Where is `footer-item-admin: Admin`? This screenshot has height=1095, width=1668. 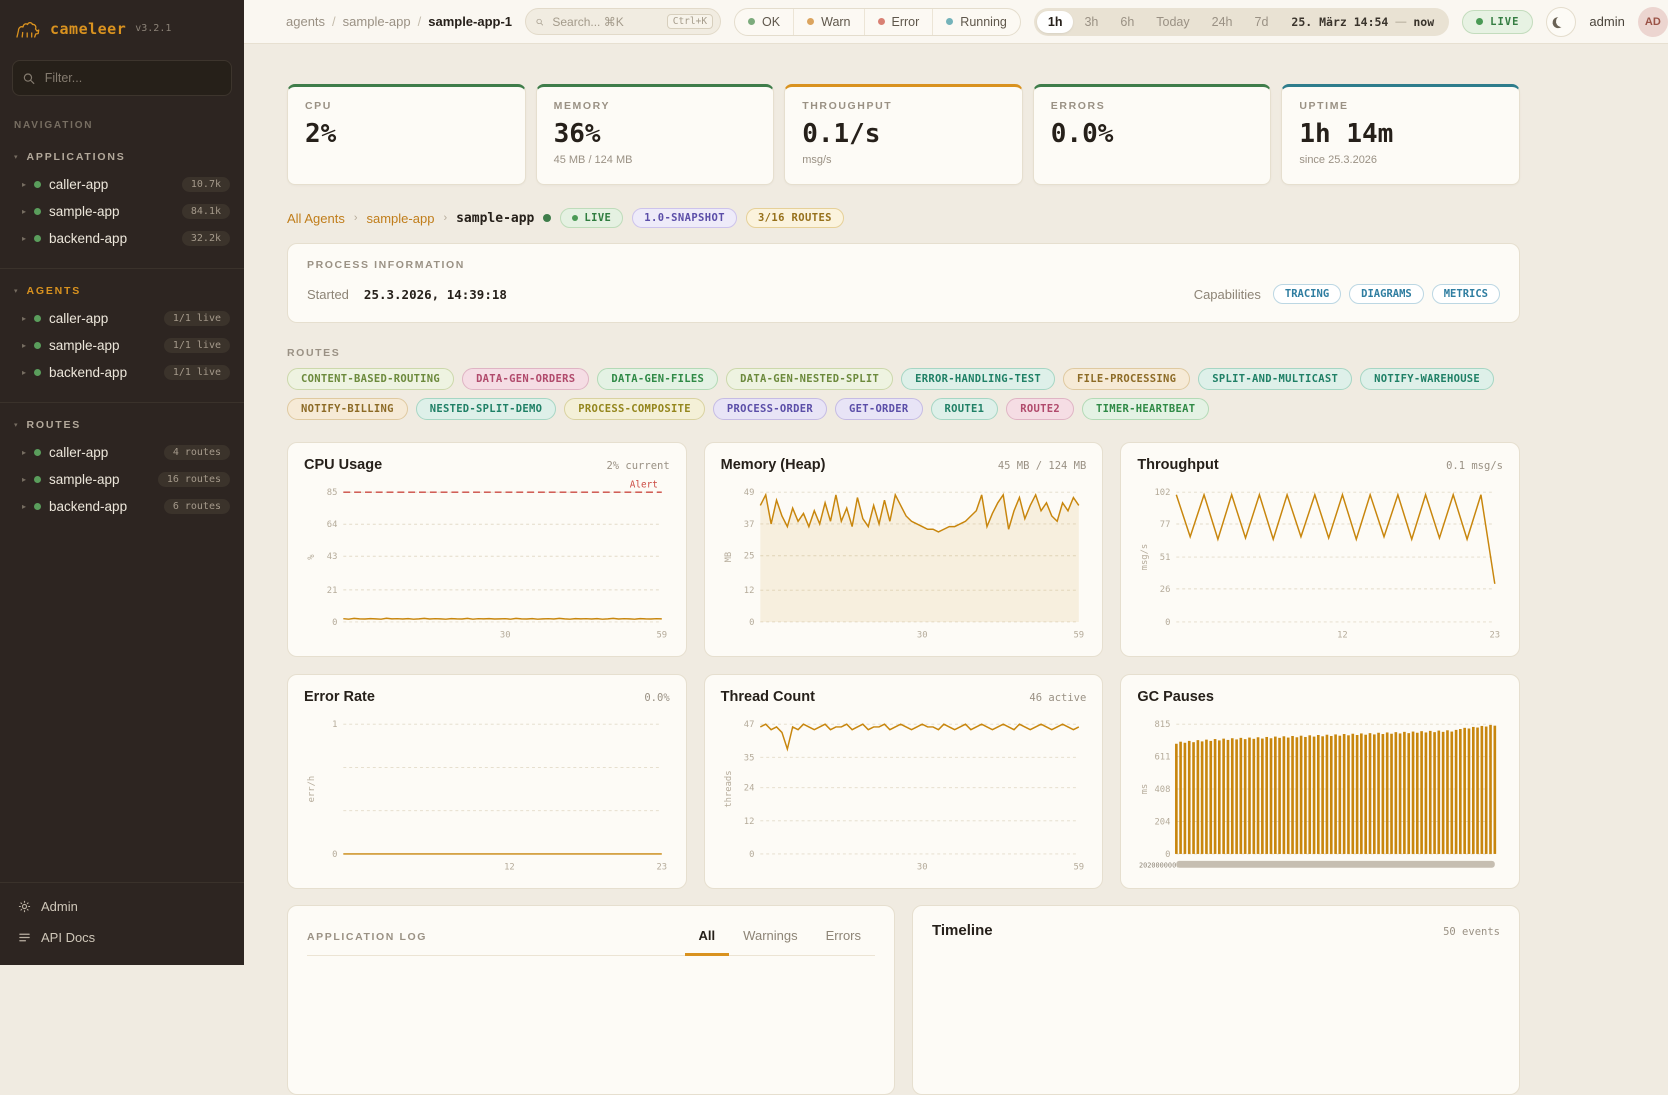
footer-item-admin: Admin is located at coordinates (122, 906).